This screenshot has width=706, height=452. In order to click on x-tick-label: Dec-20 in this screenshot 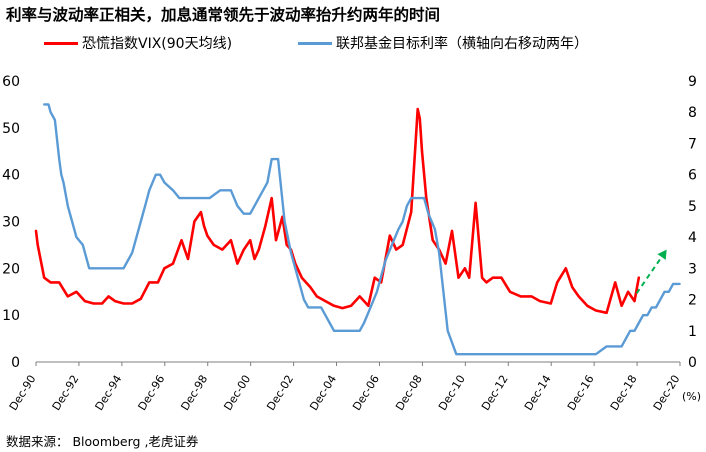, I will do `click(667, 393)`.